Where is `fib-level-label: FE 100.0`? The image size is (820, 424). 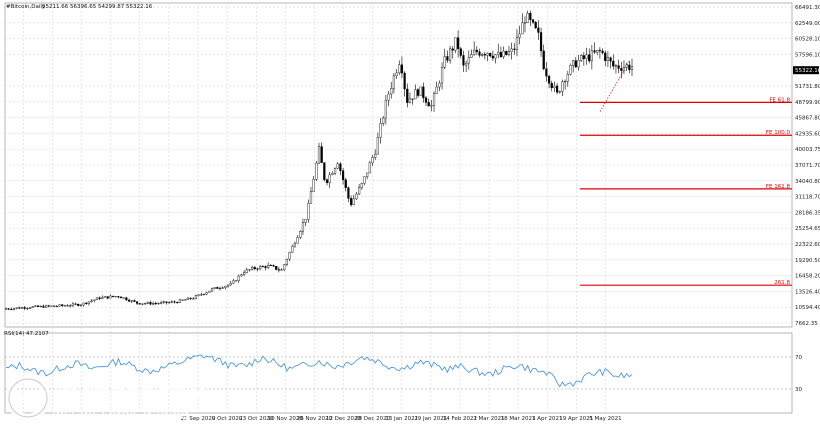
fib-level-label: FE 100.0 is located at coordinates (778, 133).